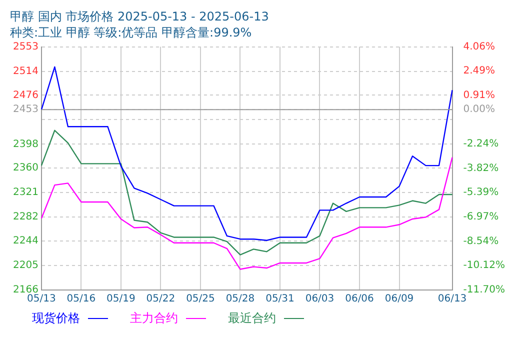 This screenshot has width=520, height=350. What do you see at coordinates (481, 241) in the screenshot?
I see `y2-tick-label: -8.54%` at bounding box center [481, 241].